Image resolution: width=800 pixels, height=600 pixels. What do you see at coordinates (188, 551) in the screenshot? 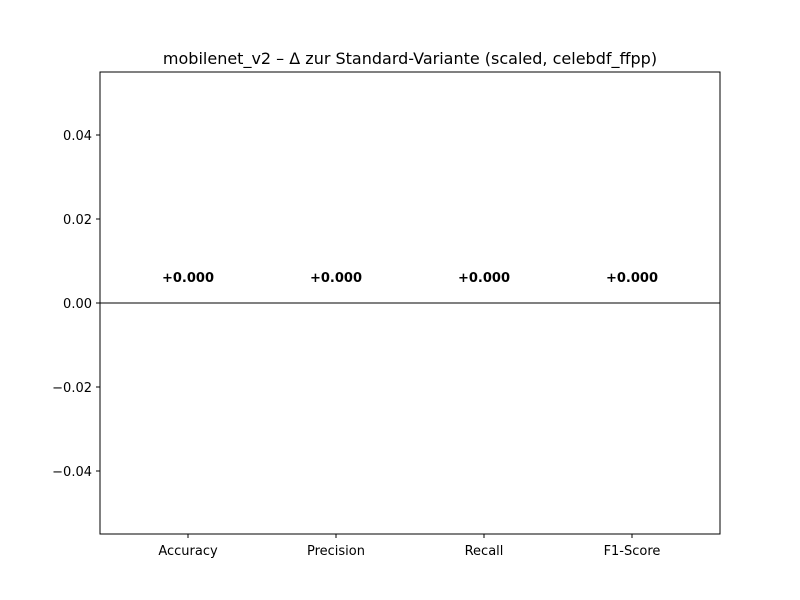
I see `x-tick-label: Accuracy` at bounding box center [188, 551].